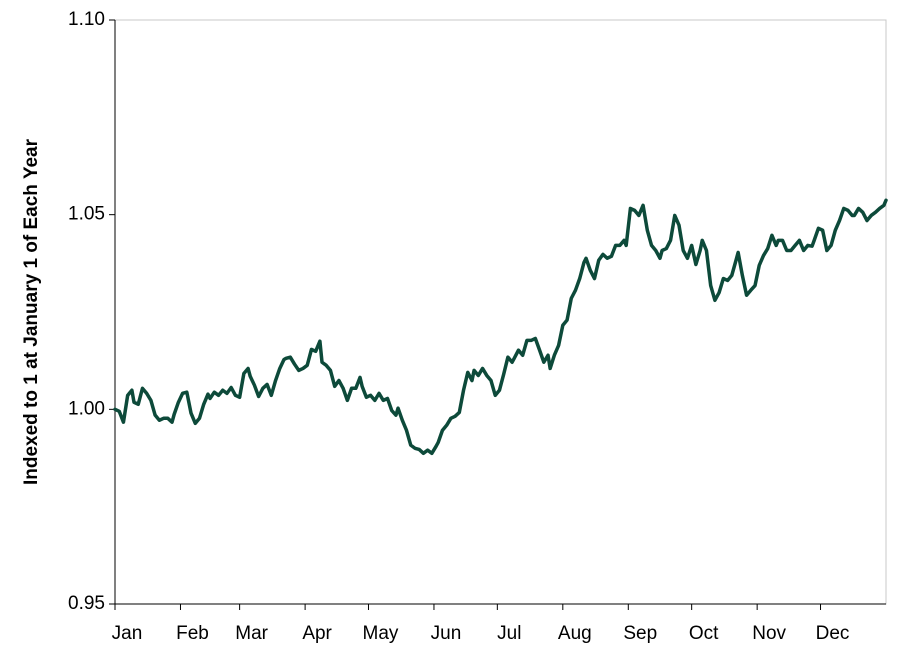  I want to click on x-tick-label: Jun, so click(446, 633).